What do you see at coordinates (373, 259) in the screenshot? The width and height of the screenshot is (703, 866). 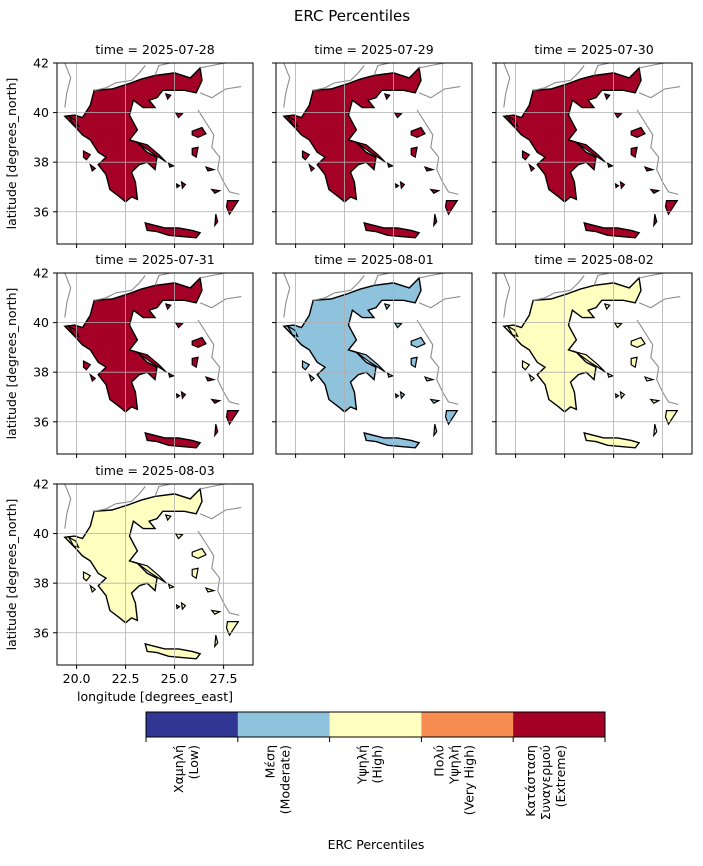 I see `panel-title: time = 2025-08-01` at bounding box center [373, 259].